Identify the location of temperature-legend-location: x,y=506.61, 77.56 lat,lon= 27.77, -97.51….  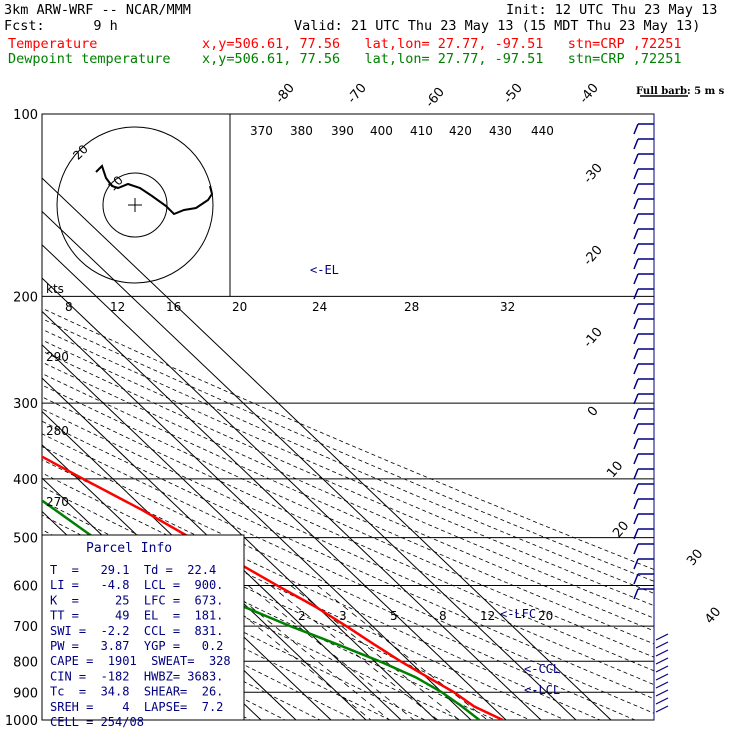
(442, 44).